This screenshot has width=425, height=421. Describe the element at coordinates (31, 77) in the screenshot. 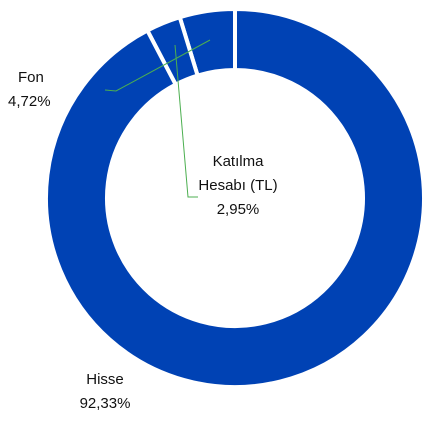

I see `category-label: Fon` at that location.